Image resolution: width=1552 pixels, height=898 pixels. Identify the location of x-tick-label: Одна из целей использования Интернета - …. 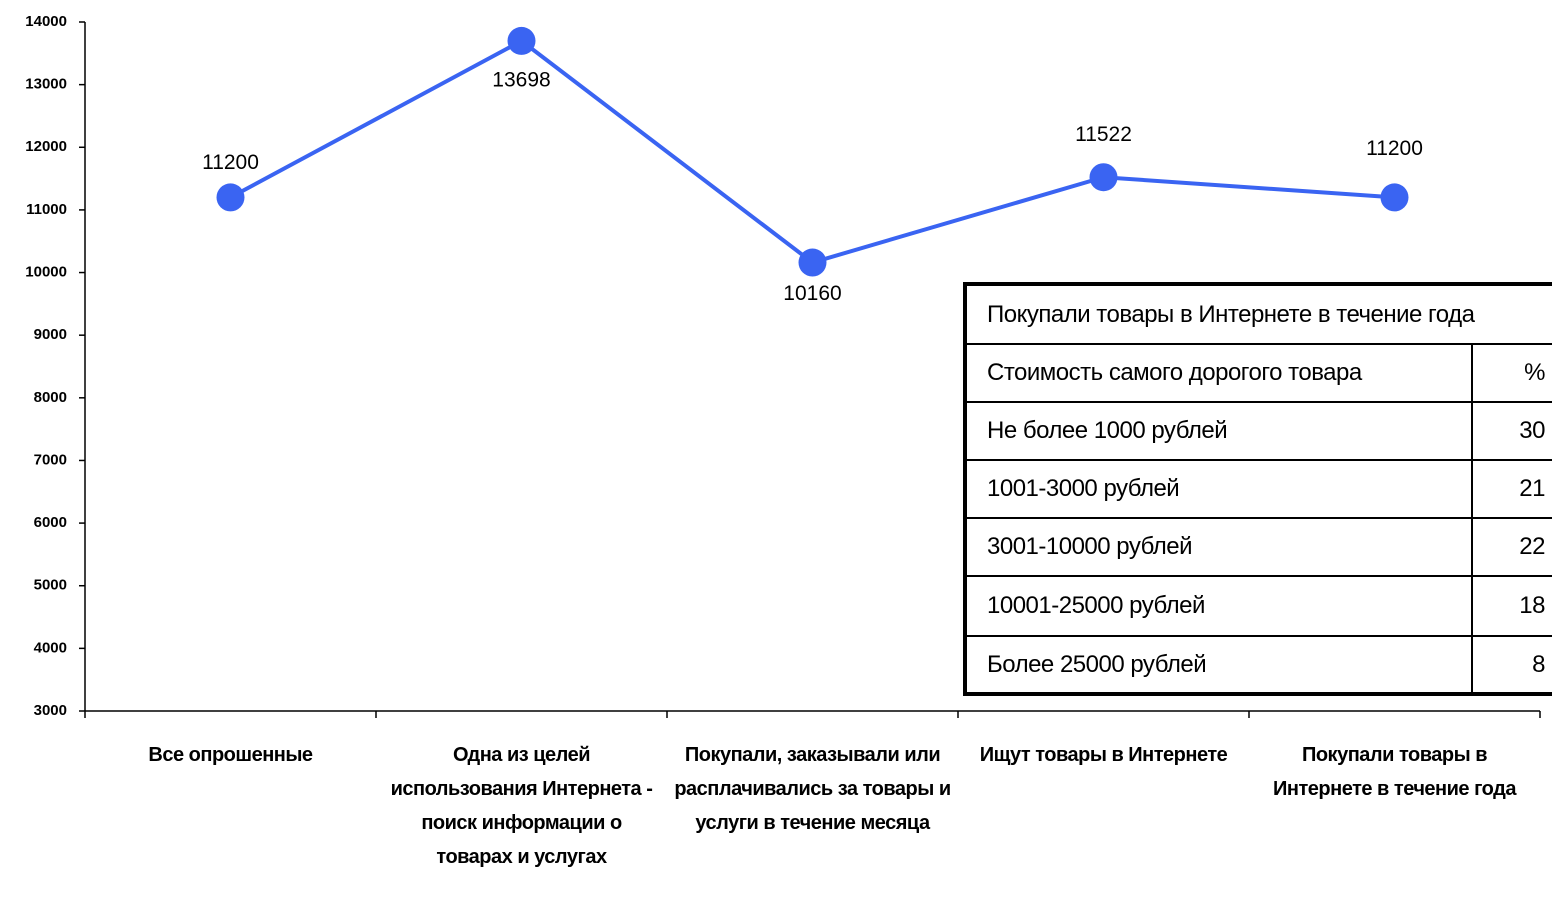
(521, 806).